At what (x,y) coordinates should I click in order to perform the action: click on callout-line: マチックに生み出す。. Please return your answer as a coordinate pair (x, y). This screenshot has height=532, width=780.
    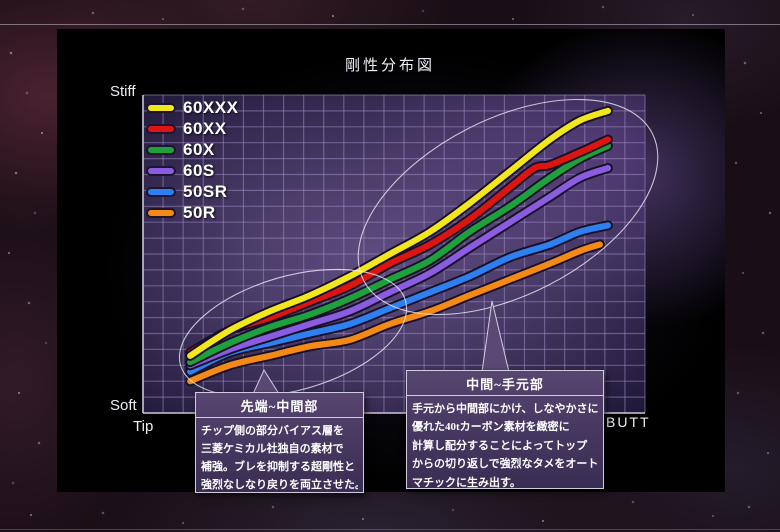
    Looking at the image, I should click on (466, 482).